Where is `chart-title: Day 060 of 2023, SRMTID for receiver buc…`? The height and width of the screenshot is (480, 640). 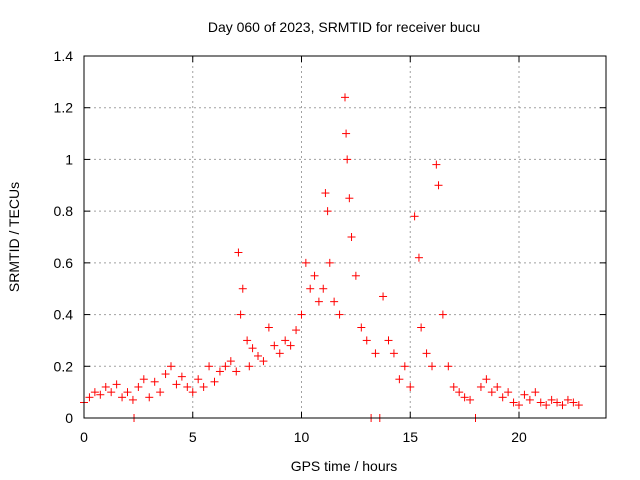 chart-title: Day 060 of 2023, SRMTID for receiver buc… is located at coordinates (344, 27).